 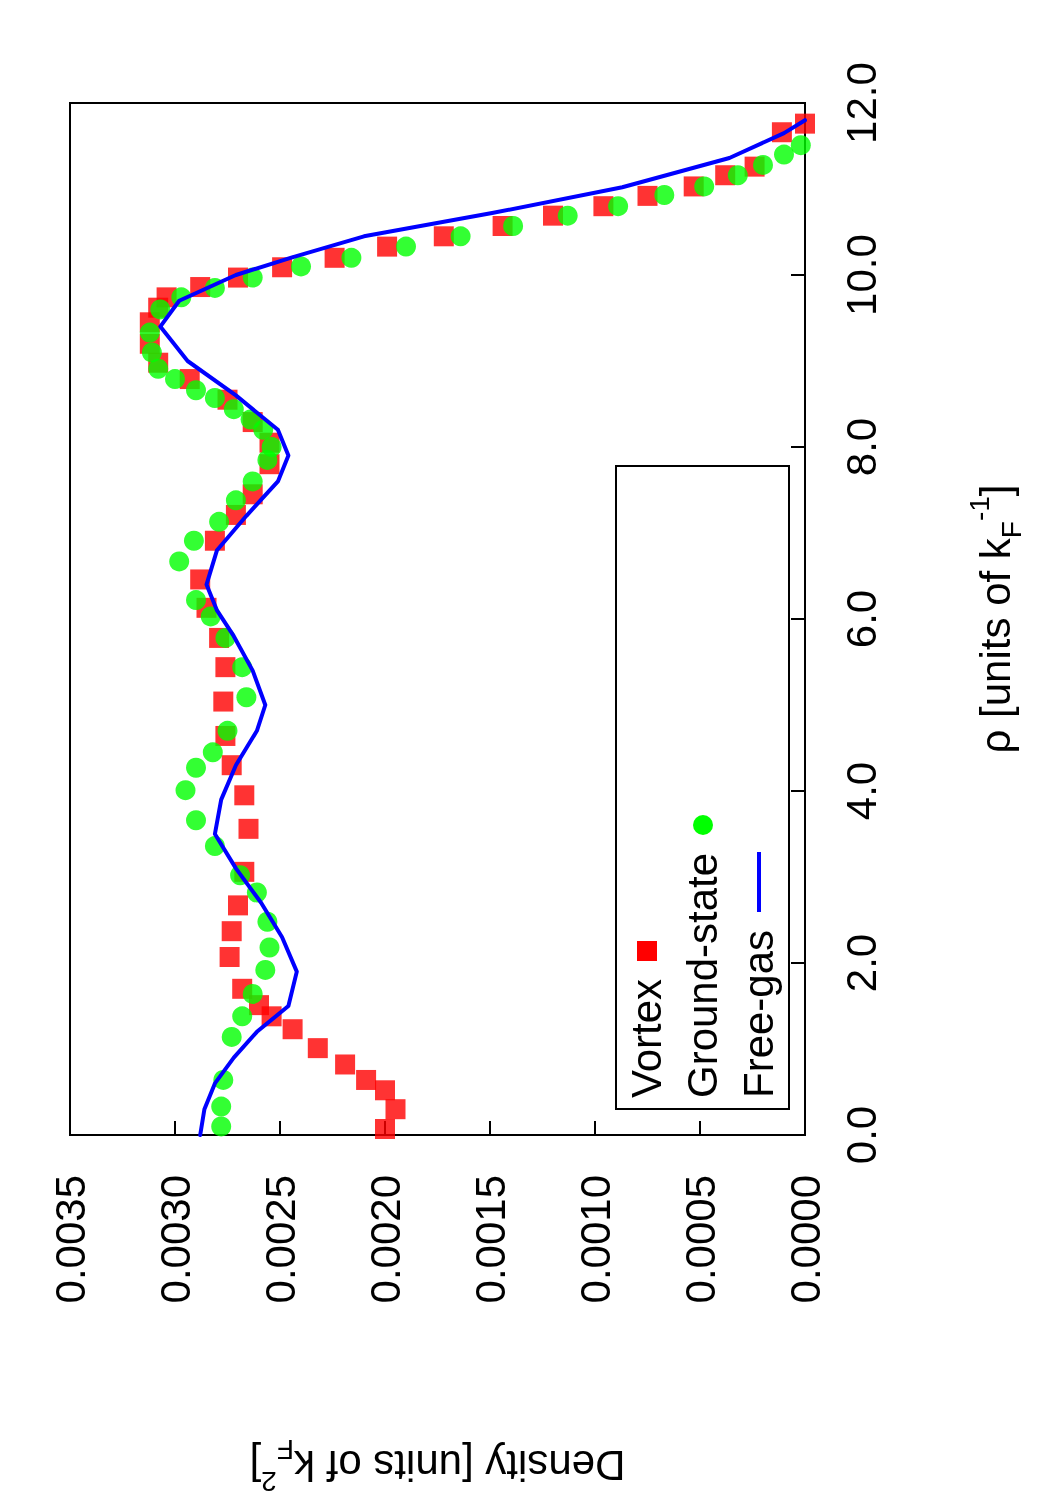 I want to click on y-tick-label: 12.0, so click(x=861, y=103).